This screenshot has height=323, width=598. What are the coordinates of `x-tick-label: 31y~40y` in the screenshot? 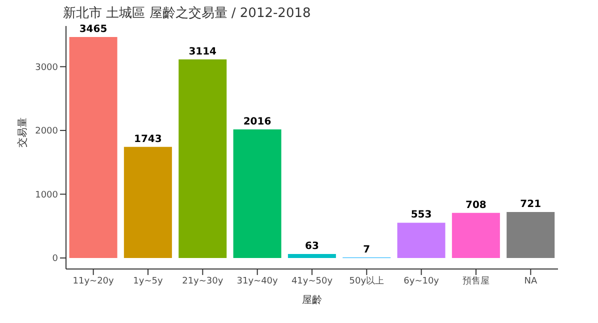 It's located at (257, 281).